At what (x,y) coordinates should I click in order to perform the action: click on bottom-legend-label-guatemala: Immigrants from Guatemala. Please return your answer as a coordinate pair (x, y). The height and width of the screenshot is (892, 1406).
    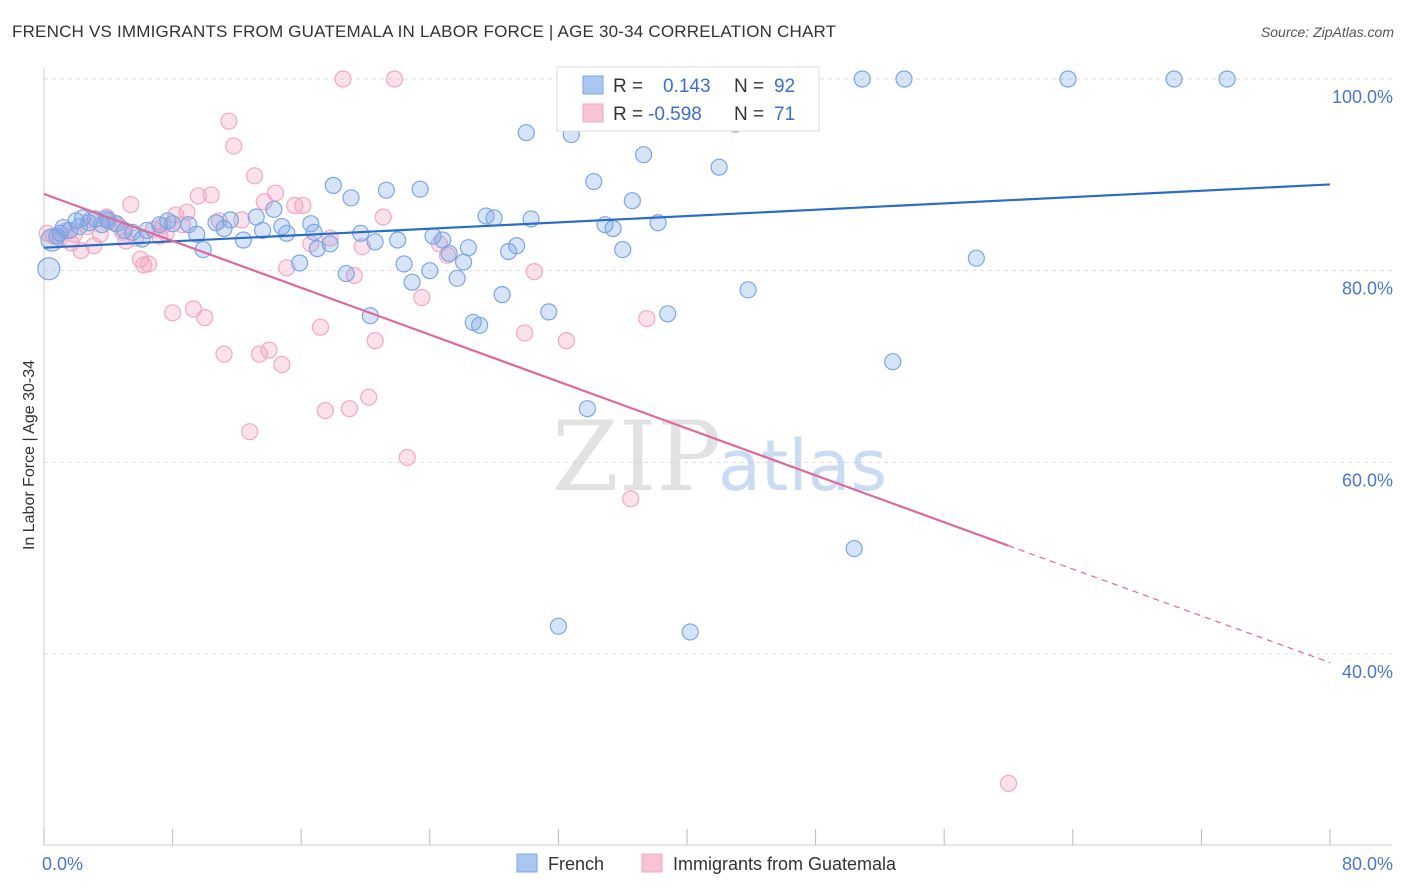
    Looking at the image, I should click on (785, 864).